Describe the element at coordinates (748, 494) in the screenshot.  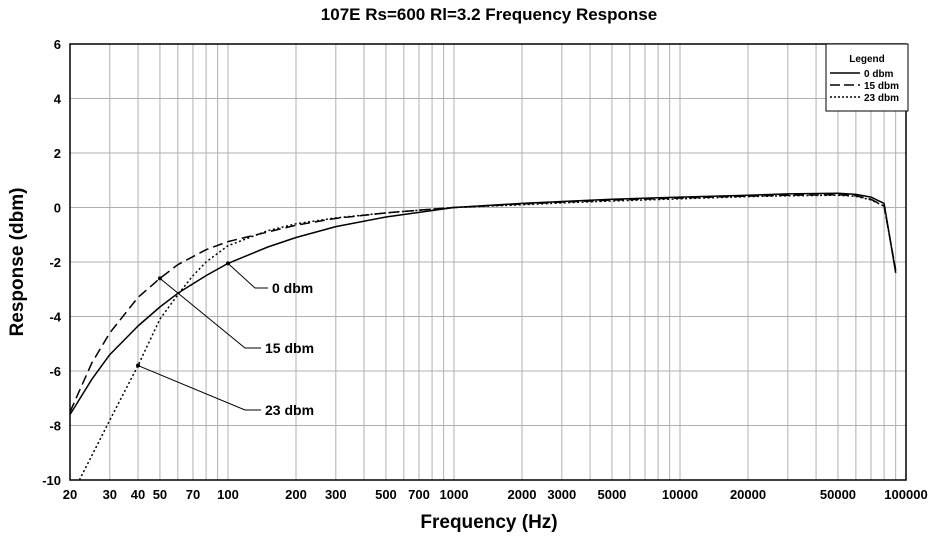
I see `x-tick-label: 20000` at that location.